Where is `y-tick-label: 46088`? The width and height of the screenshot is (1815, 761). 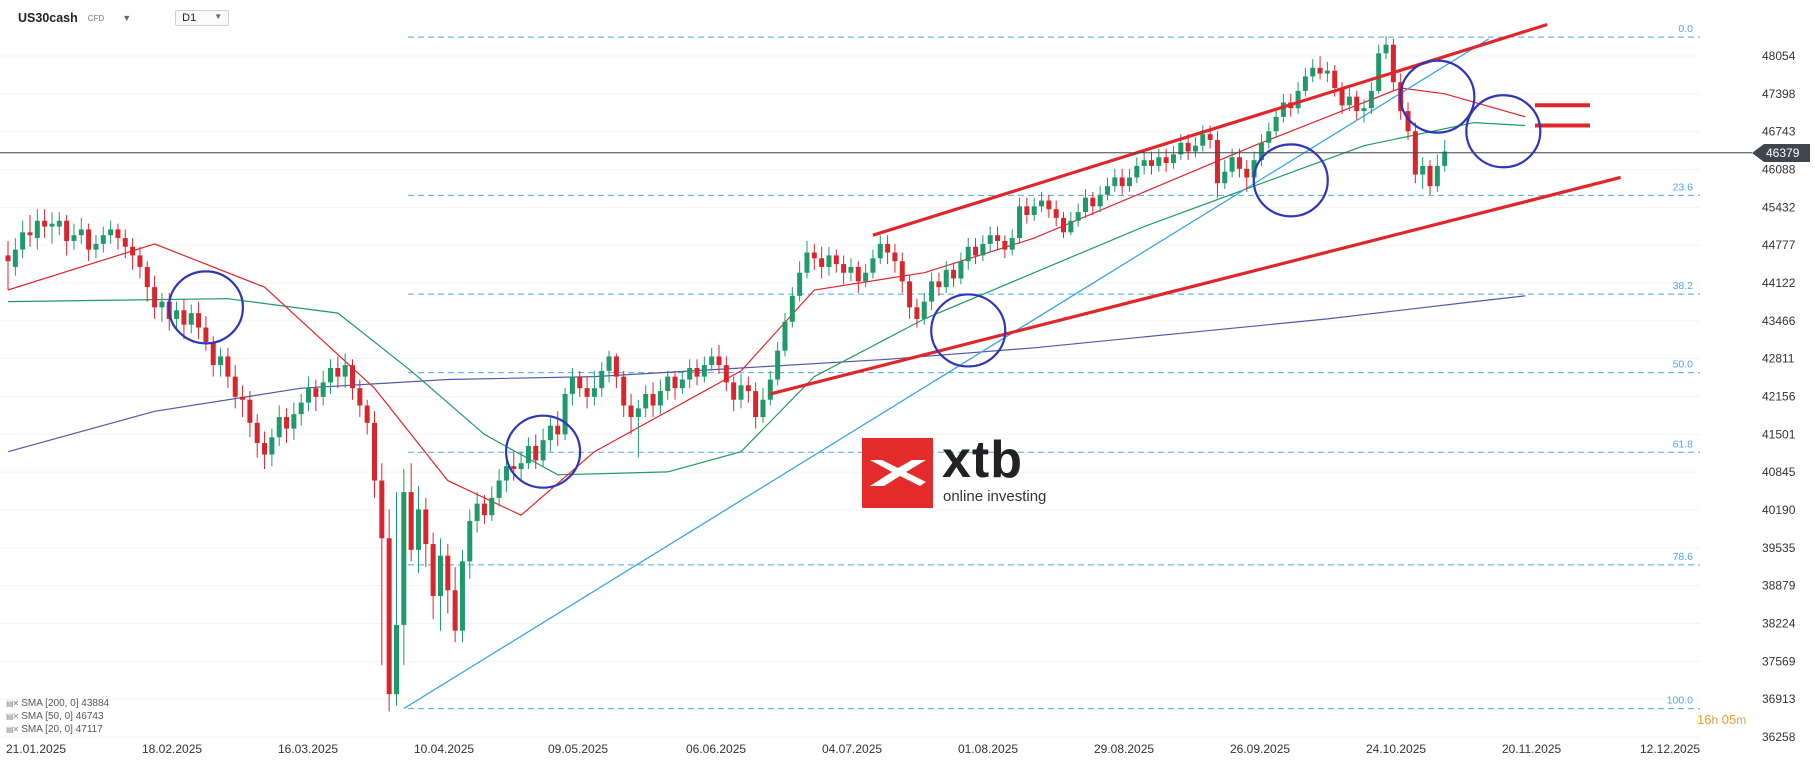 y-tick-label: 46088 is located at coordinates (1779, 170).